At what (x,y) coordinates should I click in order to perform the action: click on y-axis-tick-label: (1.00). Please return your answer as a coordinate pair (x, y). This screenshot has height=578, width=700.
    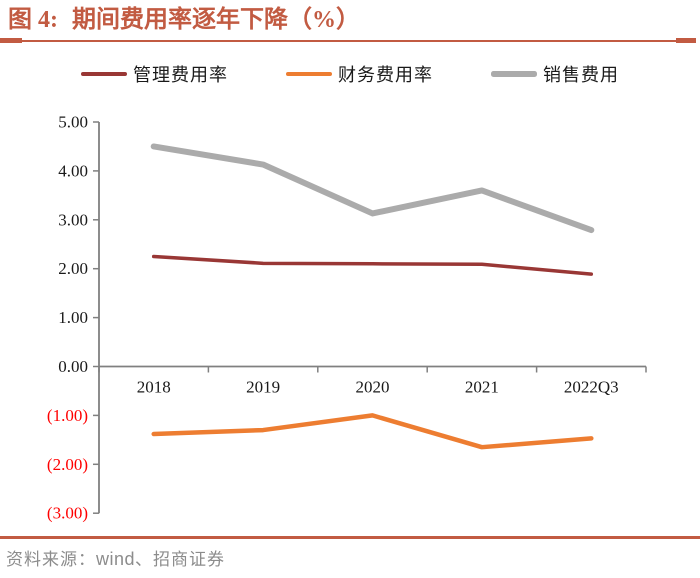
    Looking at the image, I should click on (67, 415).